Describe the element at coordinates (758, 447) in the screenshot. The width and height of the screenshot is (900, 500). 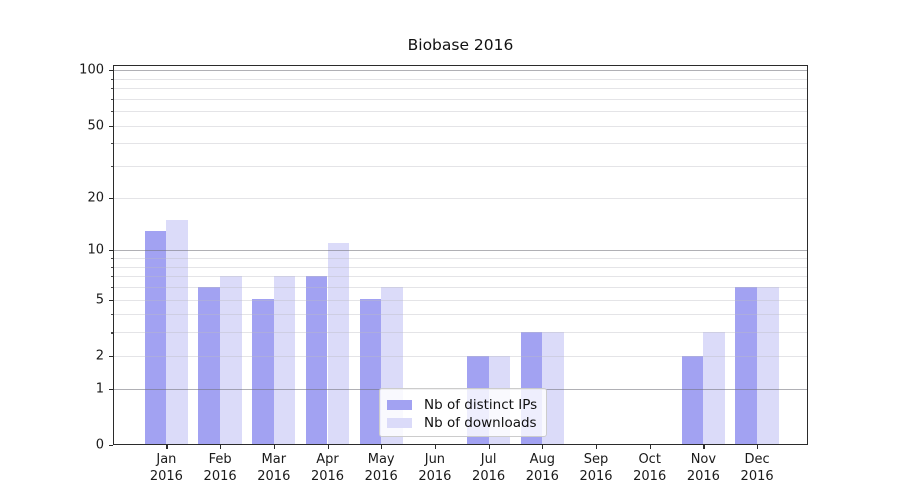
I see `x-tick-mark-dec` at that location.